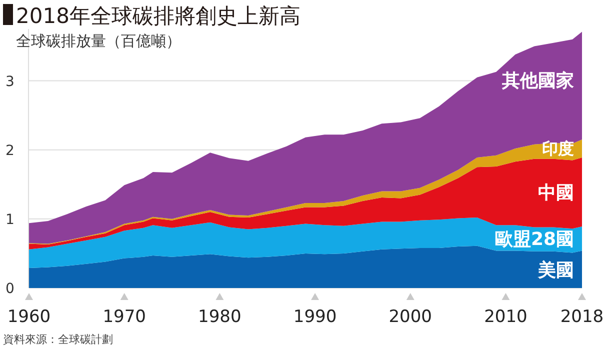  Describe the element at coordinates (10, 289) in the screenshot. I see `y-tick-label: 0` at that location.